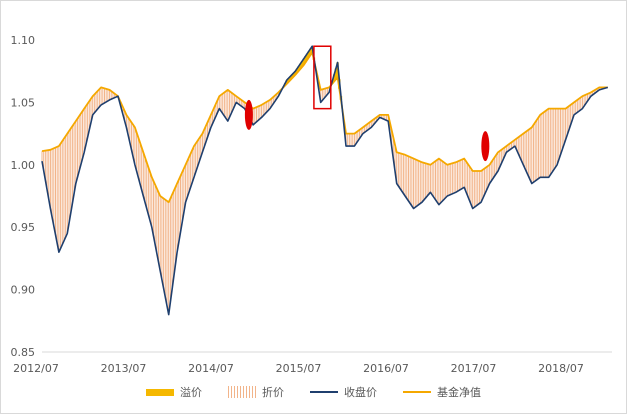  I want to click on legend-item-discount: 折价, so click(256, 392).